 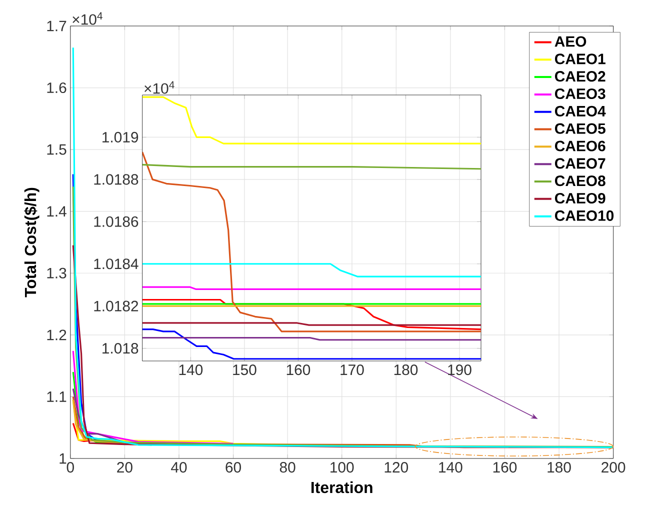 What do you see at coordinates (116, 221) in the screenshot?
I see `y-tick-label: 1.0186` at bounding box center [116, 221].